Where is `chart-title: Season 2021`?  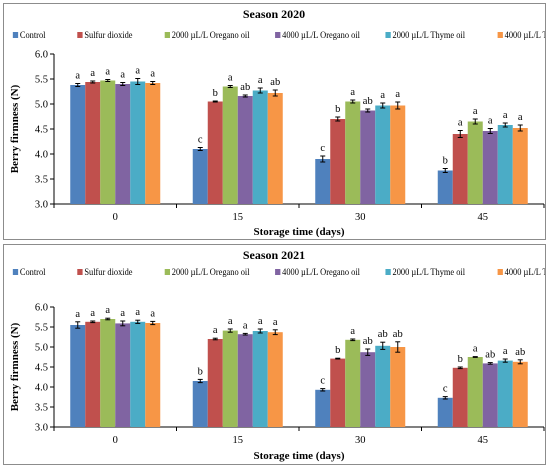 chart-title: Season 2021 is located at coordinates (274, 255).